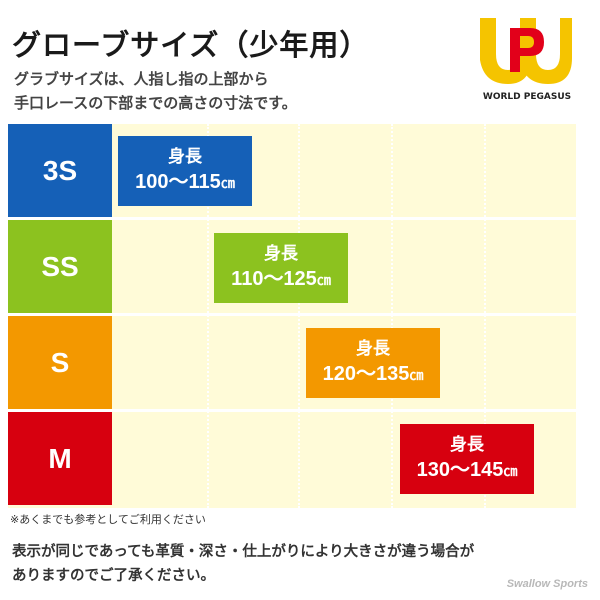  Describe the element at coordinates (243, 552) in the screenshot. I see `disclaimer-line-1: 表示が同じであっても革質・深さ・仕上がりにより大きさが違う場合が` at that location.